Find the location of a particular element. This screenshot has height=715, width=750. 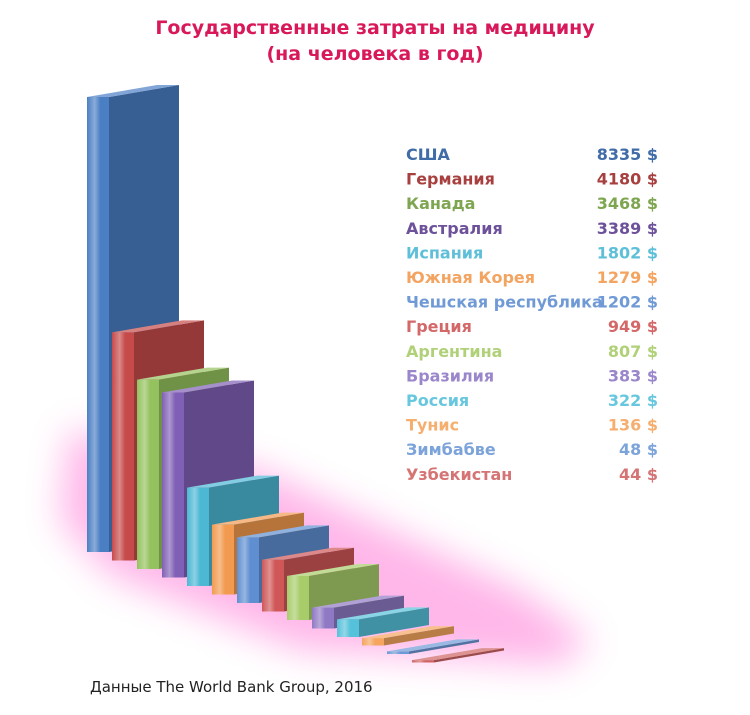

legend-value: 3468 $ is located at coordinates (627, 203).